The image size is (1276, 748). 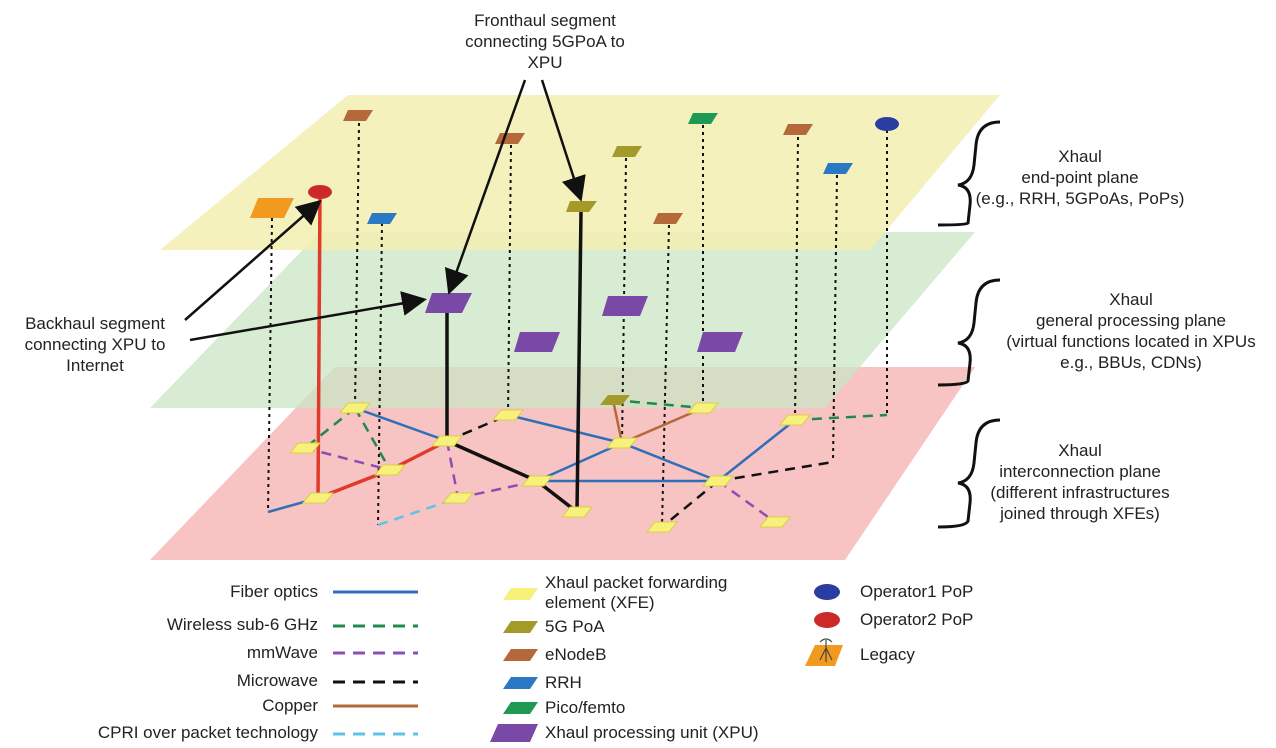 I want to click on legend-5gpoa-label: 5G PoA, so click(x=575, y=626).